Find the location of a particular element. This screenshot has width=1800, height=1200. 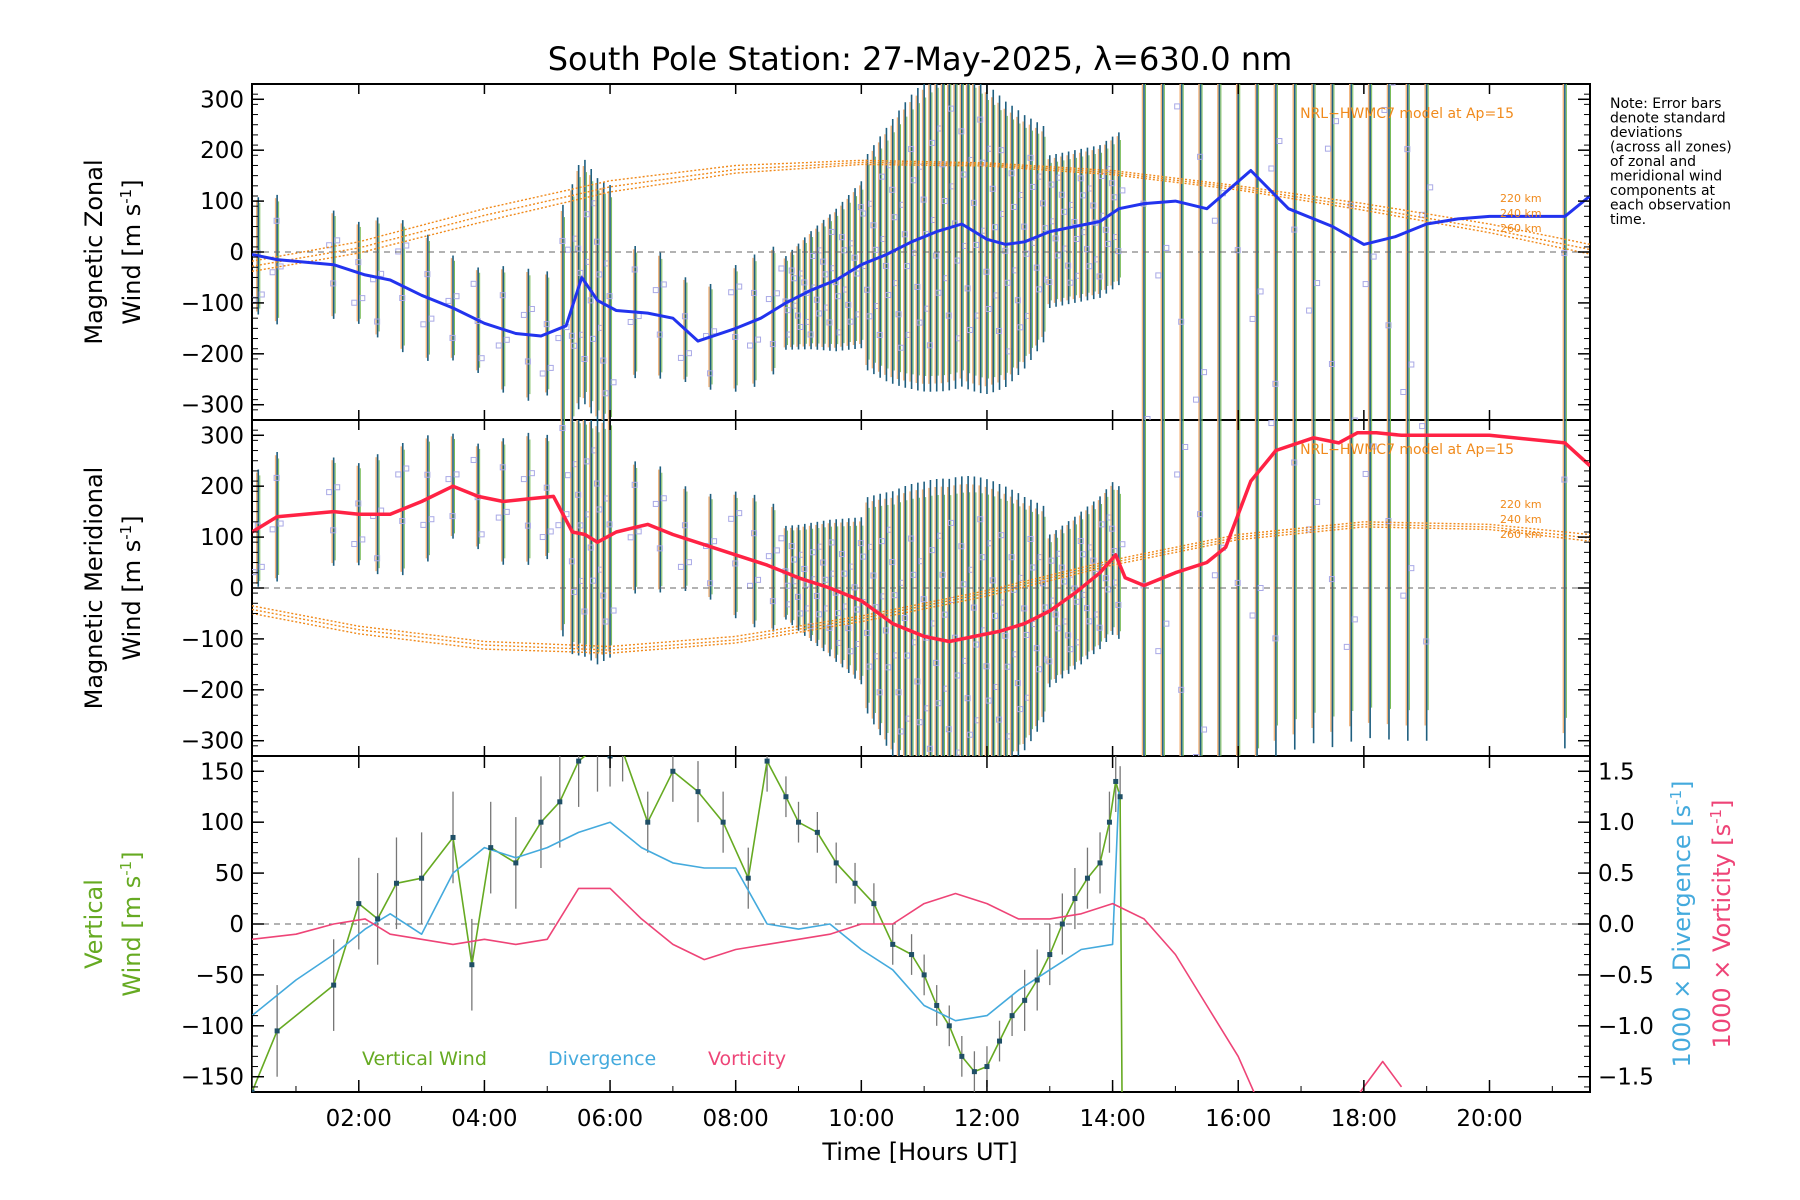

meridional-model-alt-240: 240 km is located at coordinates (1521, 519).